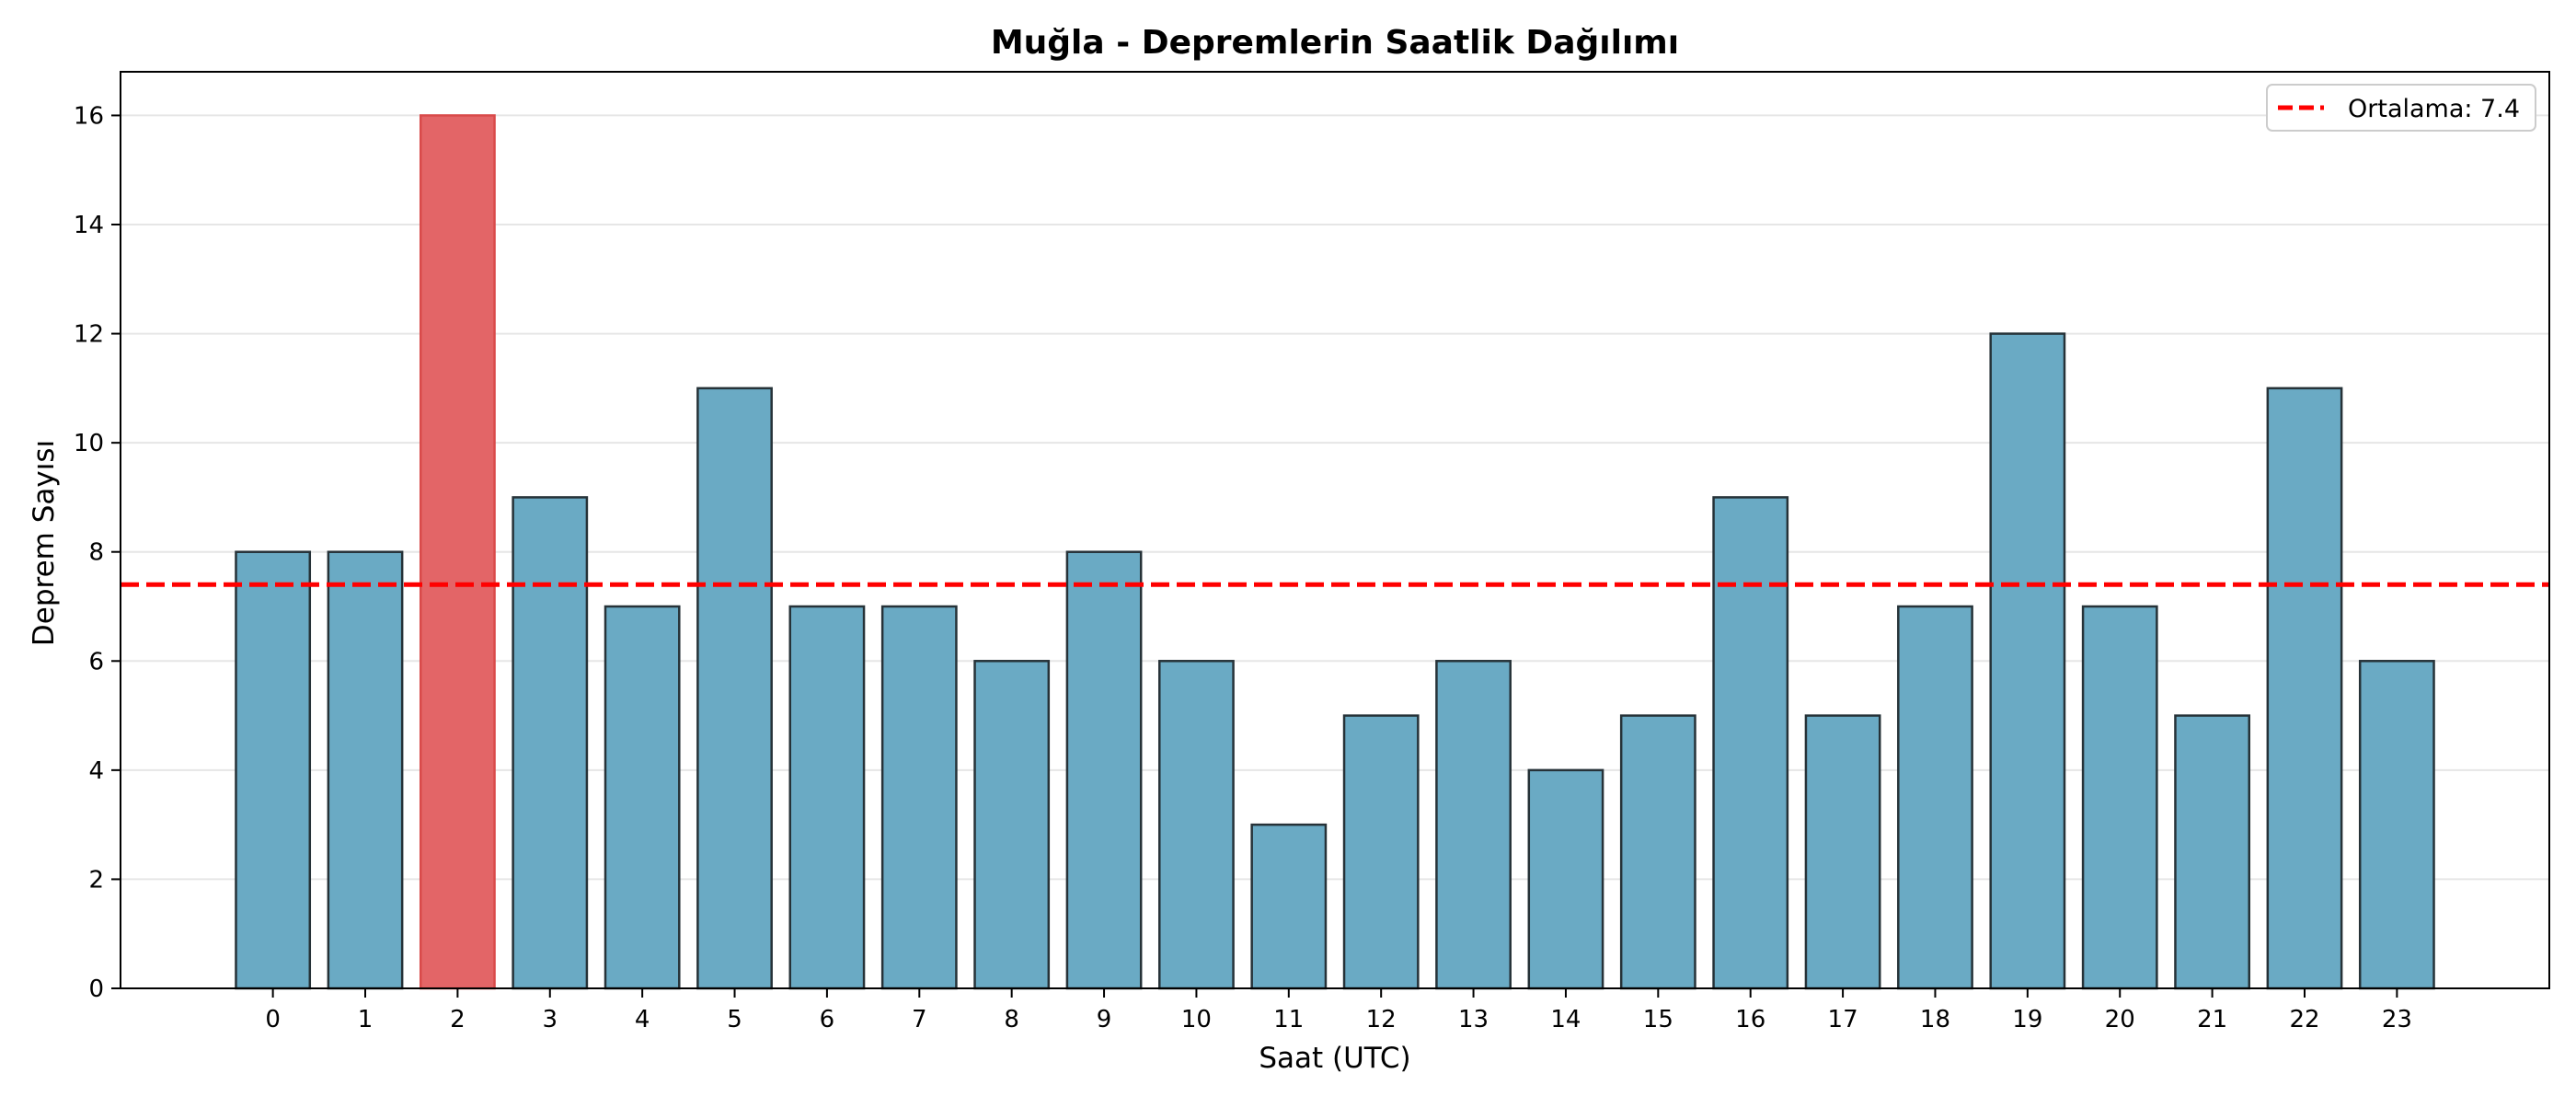  I want to click on x-tick-label: 14, so click(1565, 1019).